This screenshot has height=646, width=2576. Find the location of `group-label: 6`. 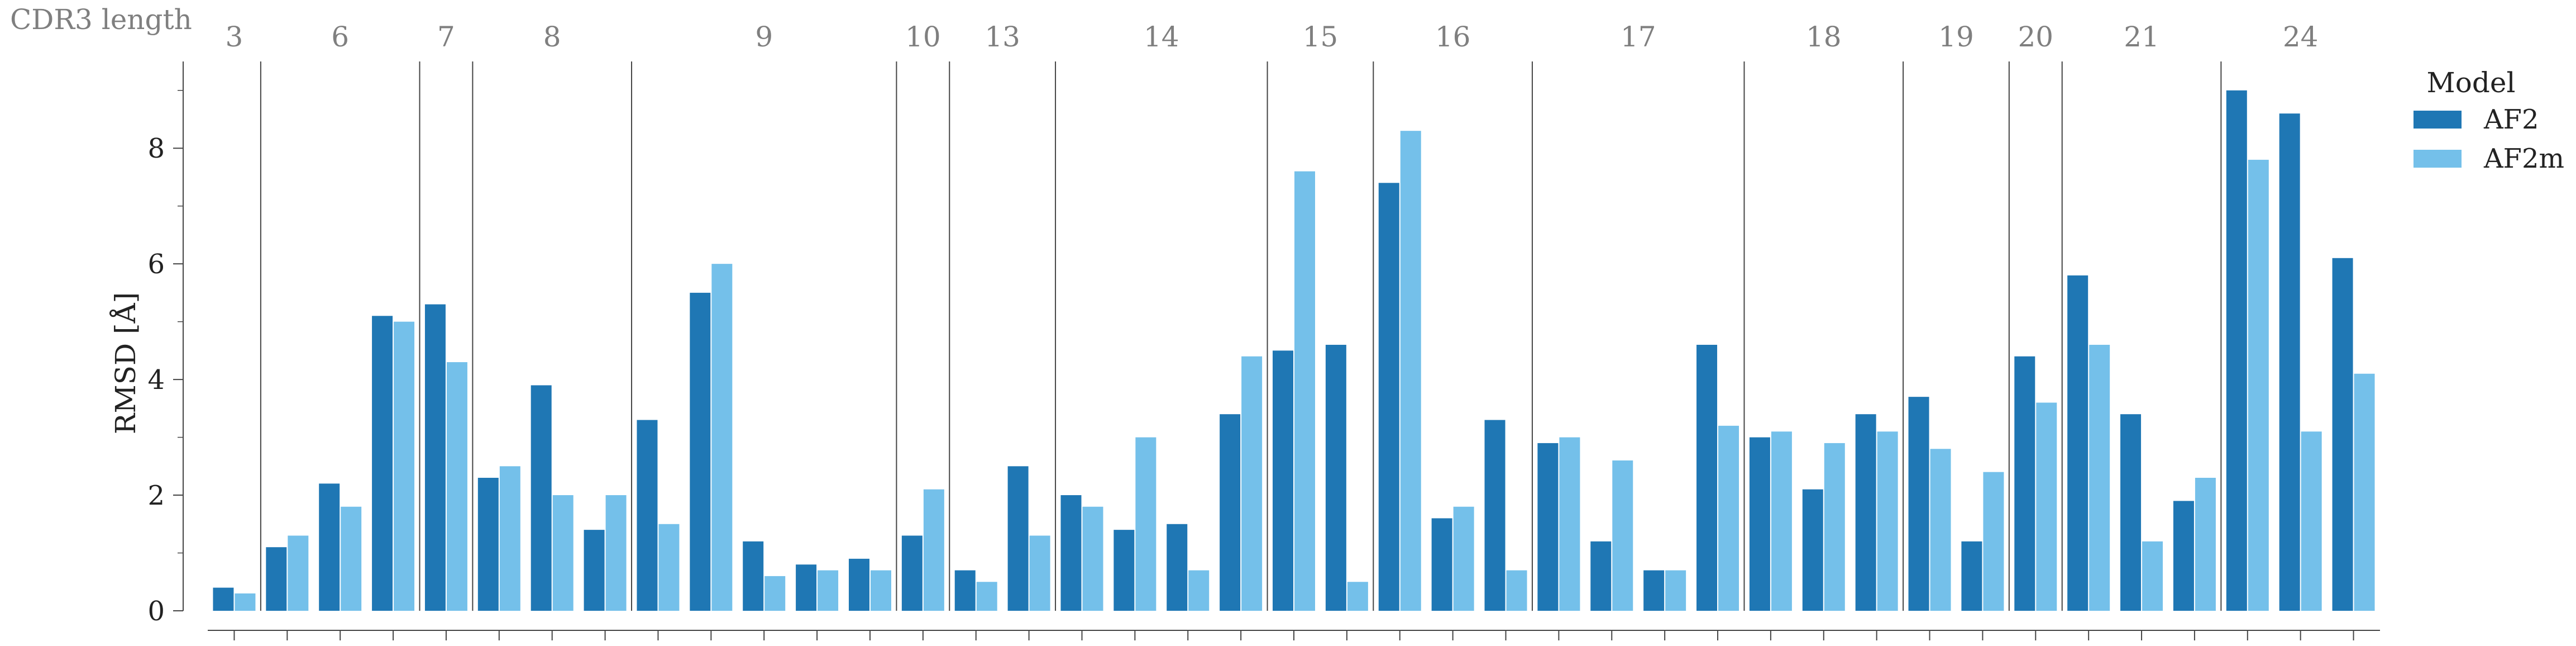

group-label: 6 is located at coordinates (340, 37).